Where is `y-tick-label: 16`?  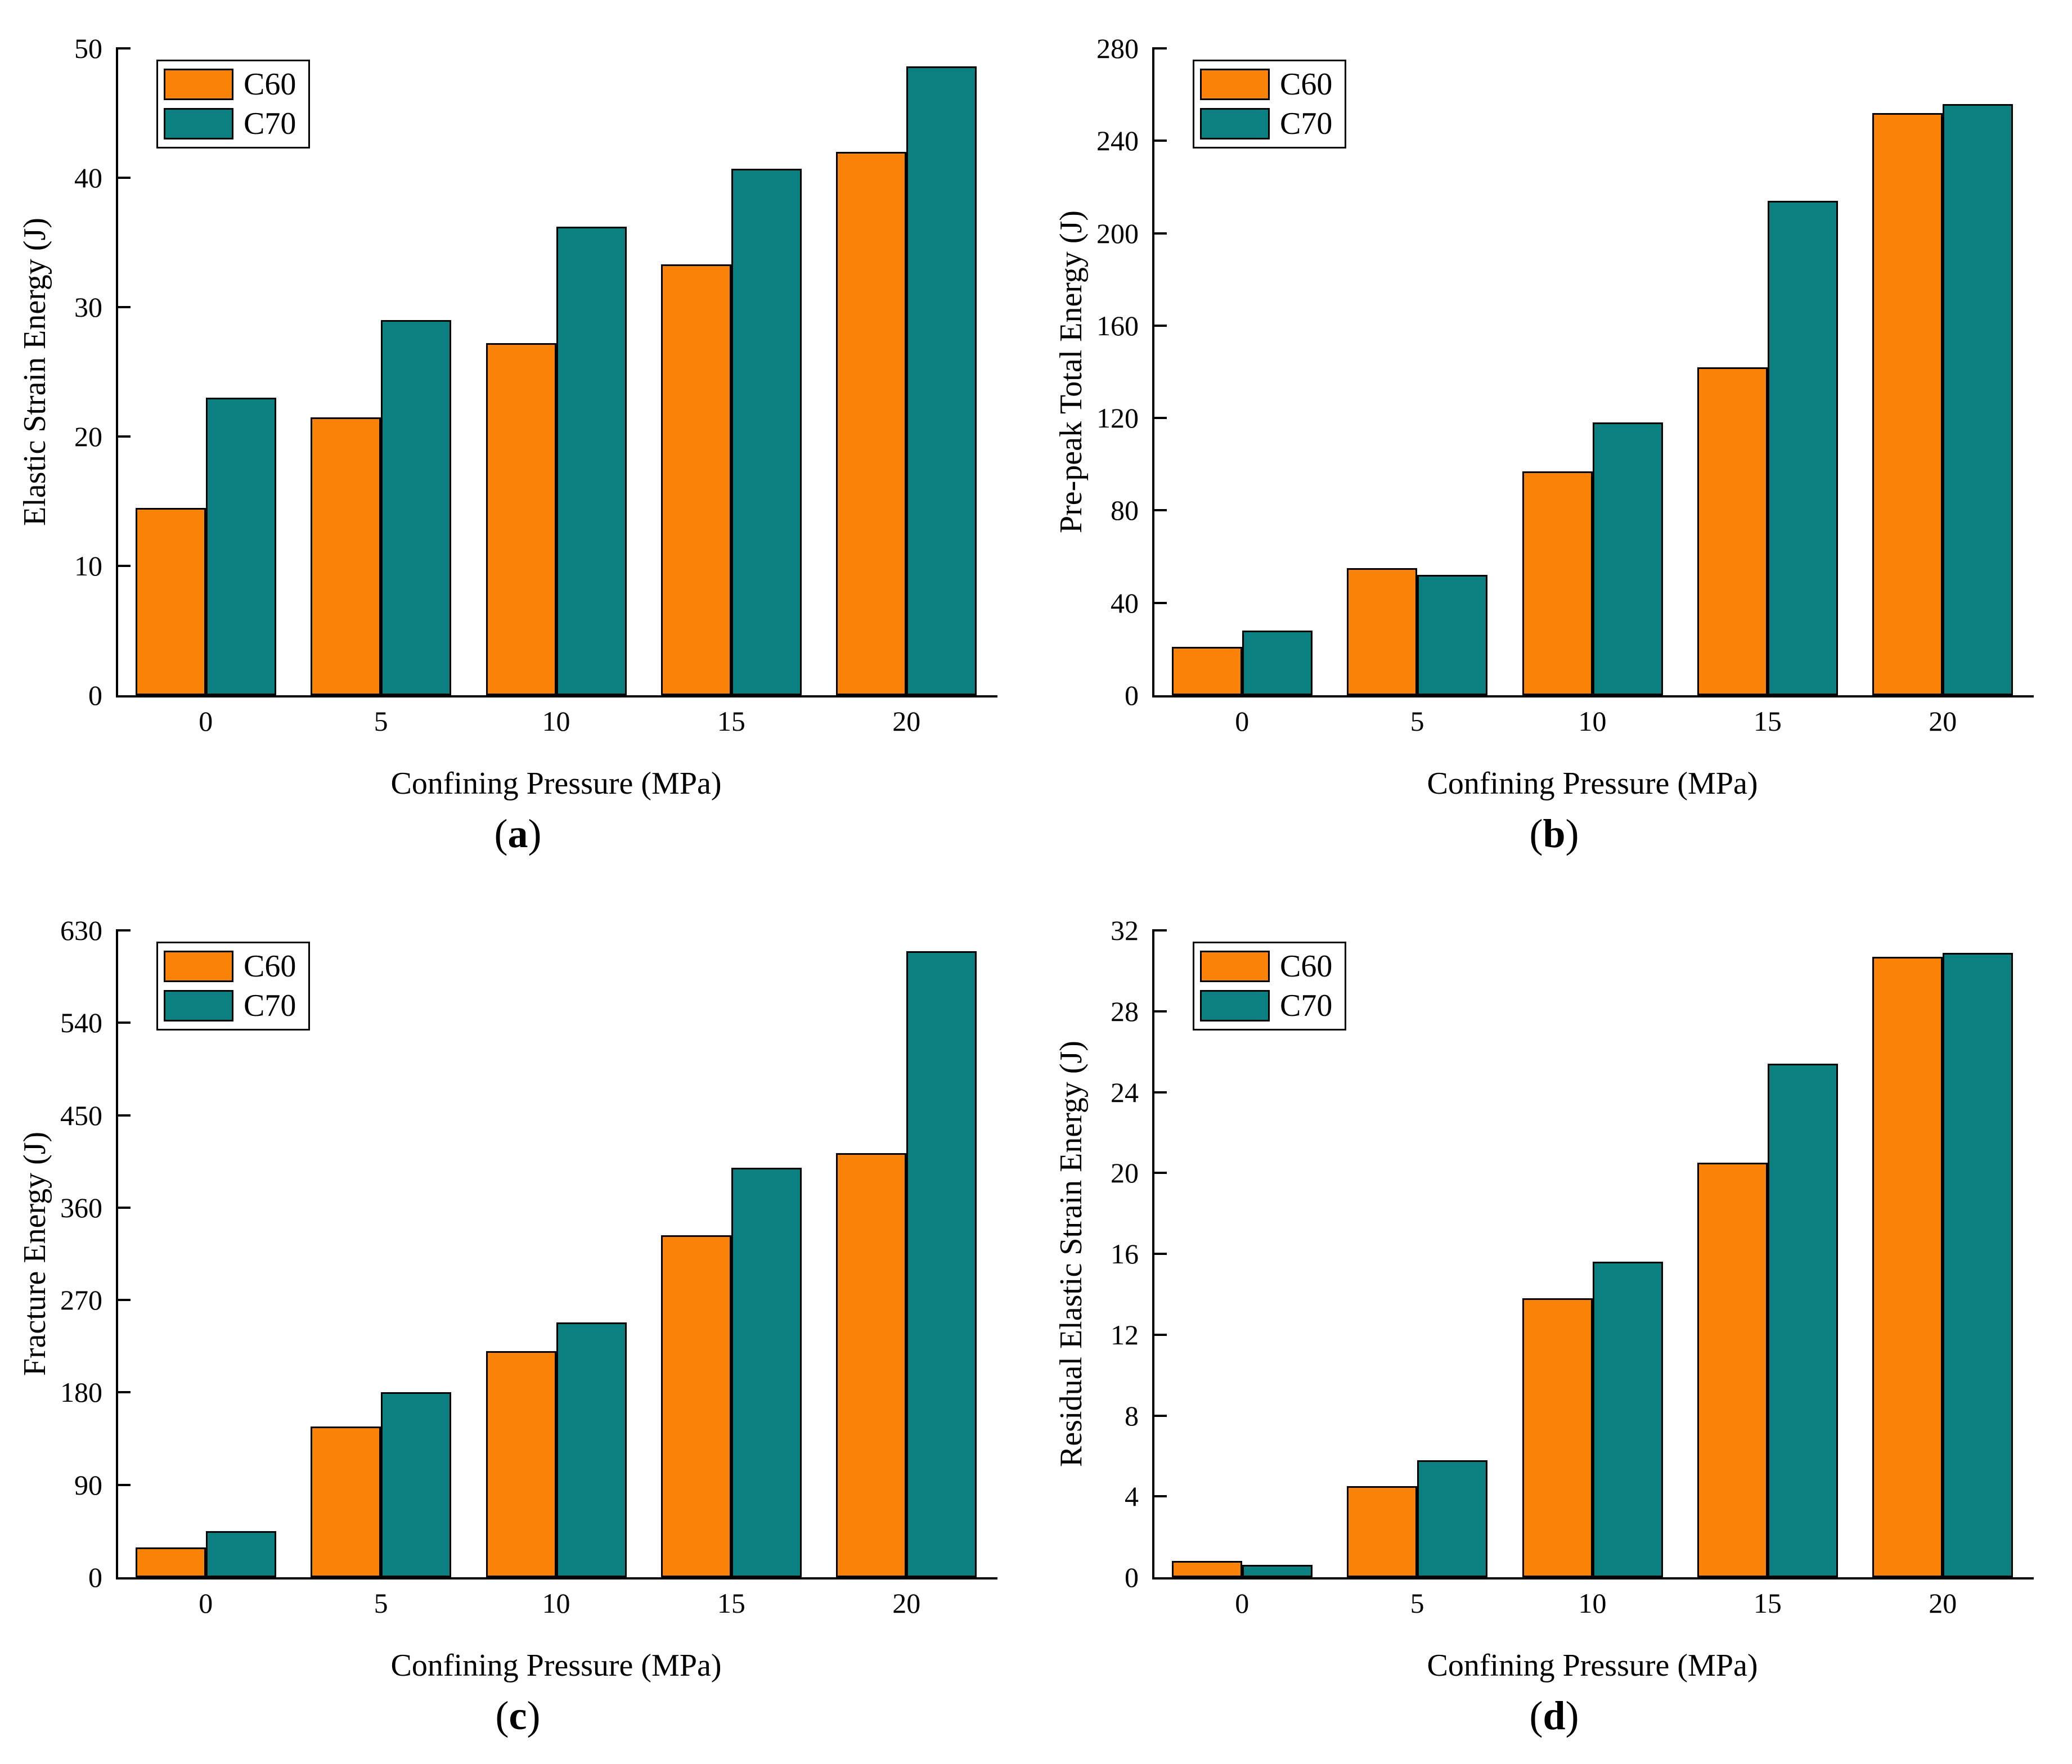
y-tick-label: 16 is located at coordinates (1125, 1254).